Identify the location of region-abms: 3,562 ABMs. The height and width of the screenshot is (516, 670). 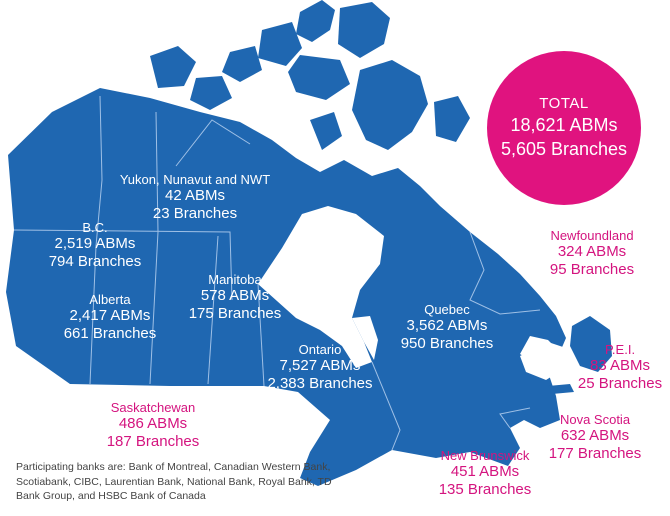
(447, 326).